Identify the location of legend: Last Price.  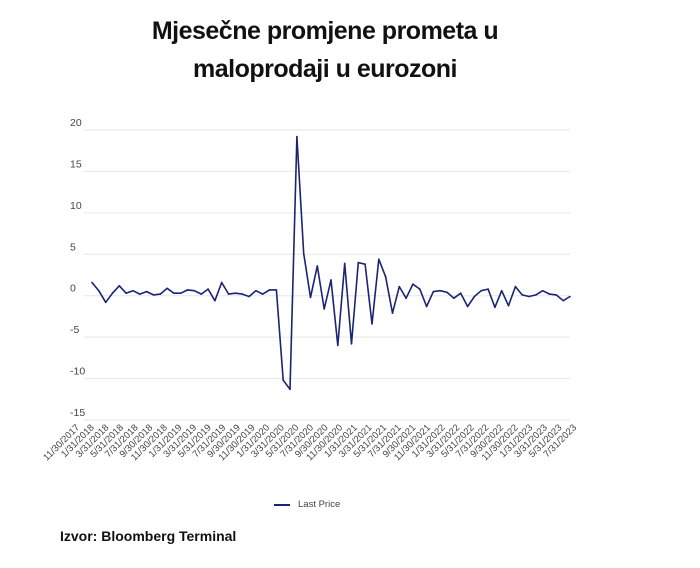
(307, 504).